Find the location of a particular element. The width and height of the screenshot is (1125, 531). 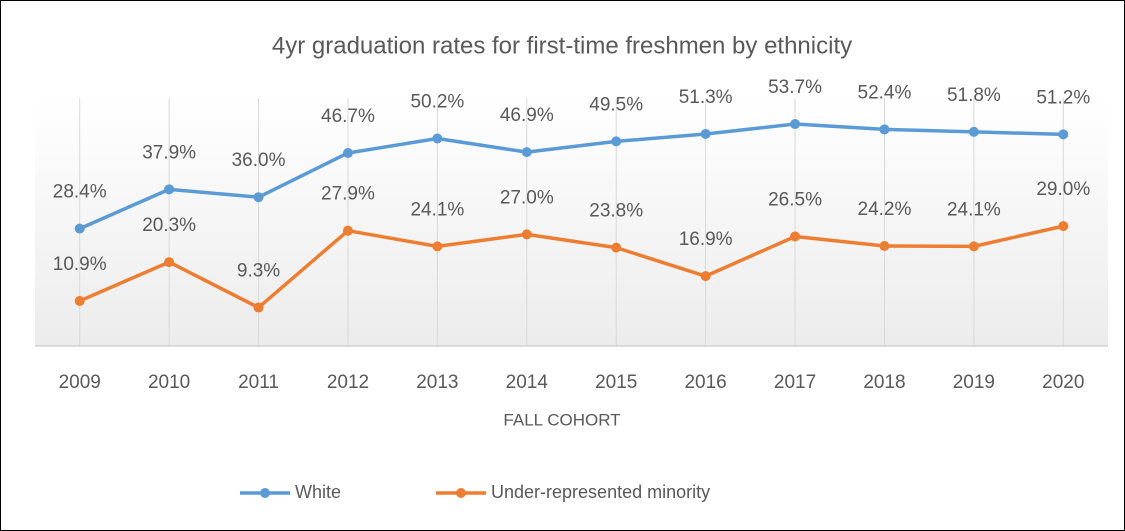

x-tick-label: 2016 is located at coordinates (705, 382).